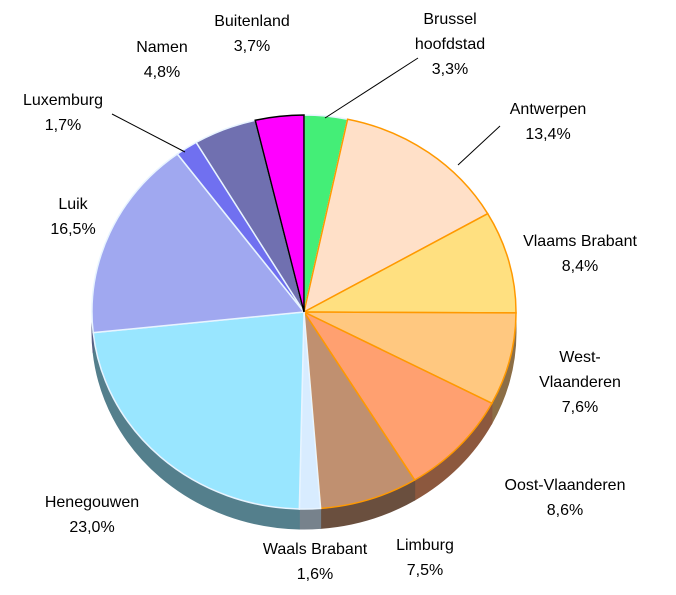 This screenshot has height=595, width=676. I want to click on category-name: Oost-Vlaanderen, so click(565, 485).